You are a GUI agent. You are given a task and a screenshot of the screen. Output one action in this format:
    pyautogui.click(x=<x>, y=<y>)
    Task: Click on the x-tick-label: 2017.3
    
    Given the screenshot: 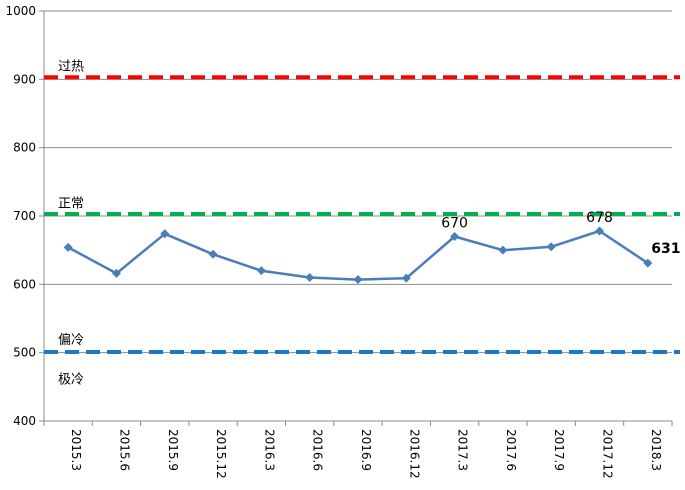 What is the action you would take?
    pyautogui.click(x=463, y=450)
    